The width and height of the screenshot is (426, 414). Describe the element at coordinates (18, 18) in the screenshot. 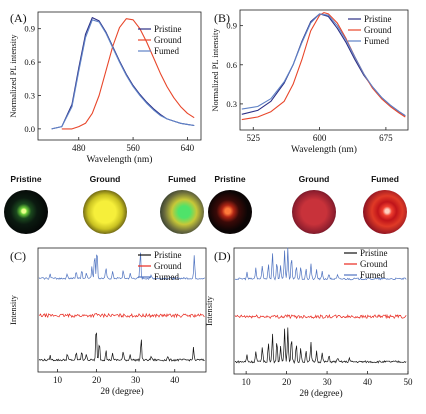

I see `panel-label: (A)` at that location.